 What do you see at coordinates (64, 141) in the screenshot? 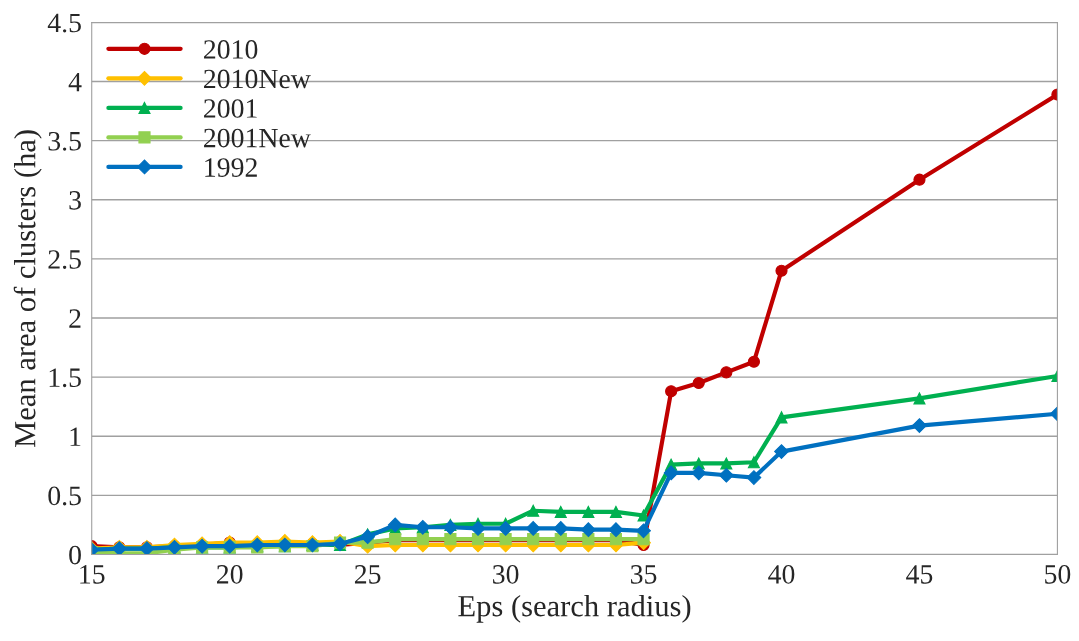
I see `y-tick-label: 3.5` at bounding box center [64, 141].